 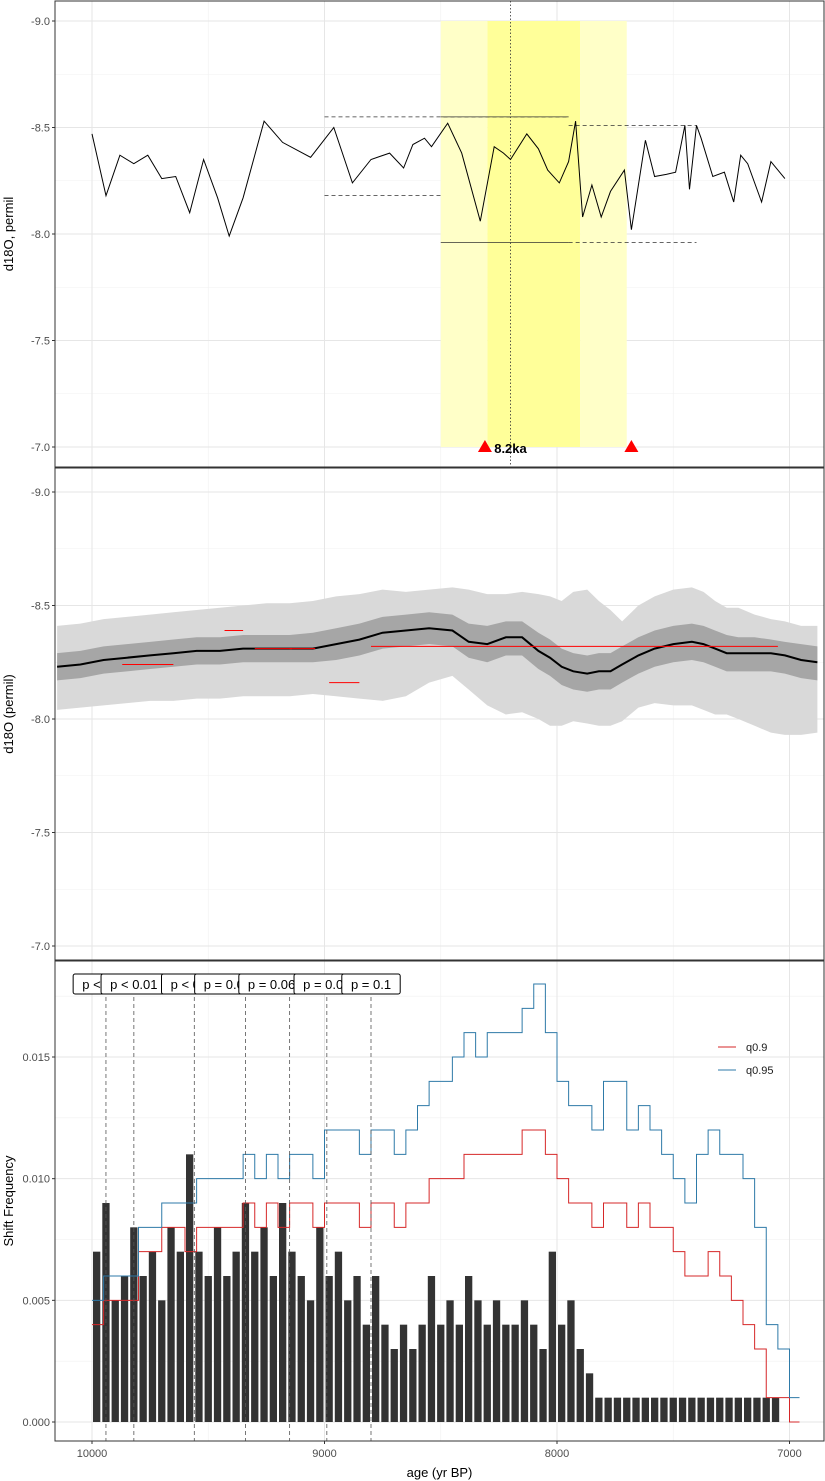 I want to click on legend: q0.9 q0.95, so click(x=746, y=1059).